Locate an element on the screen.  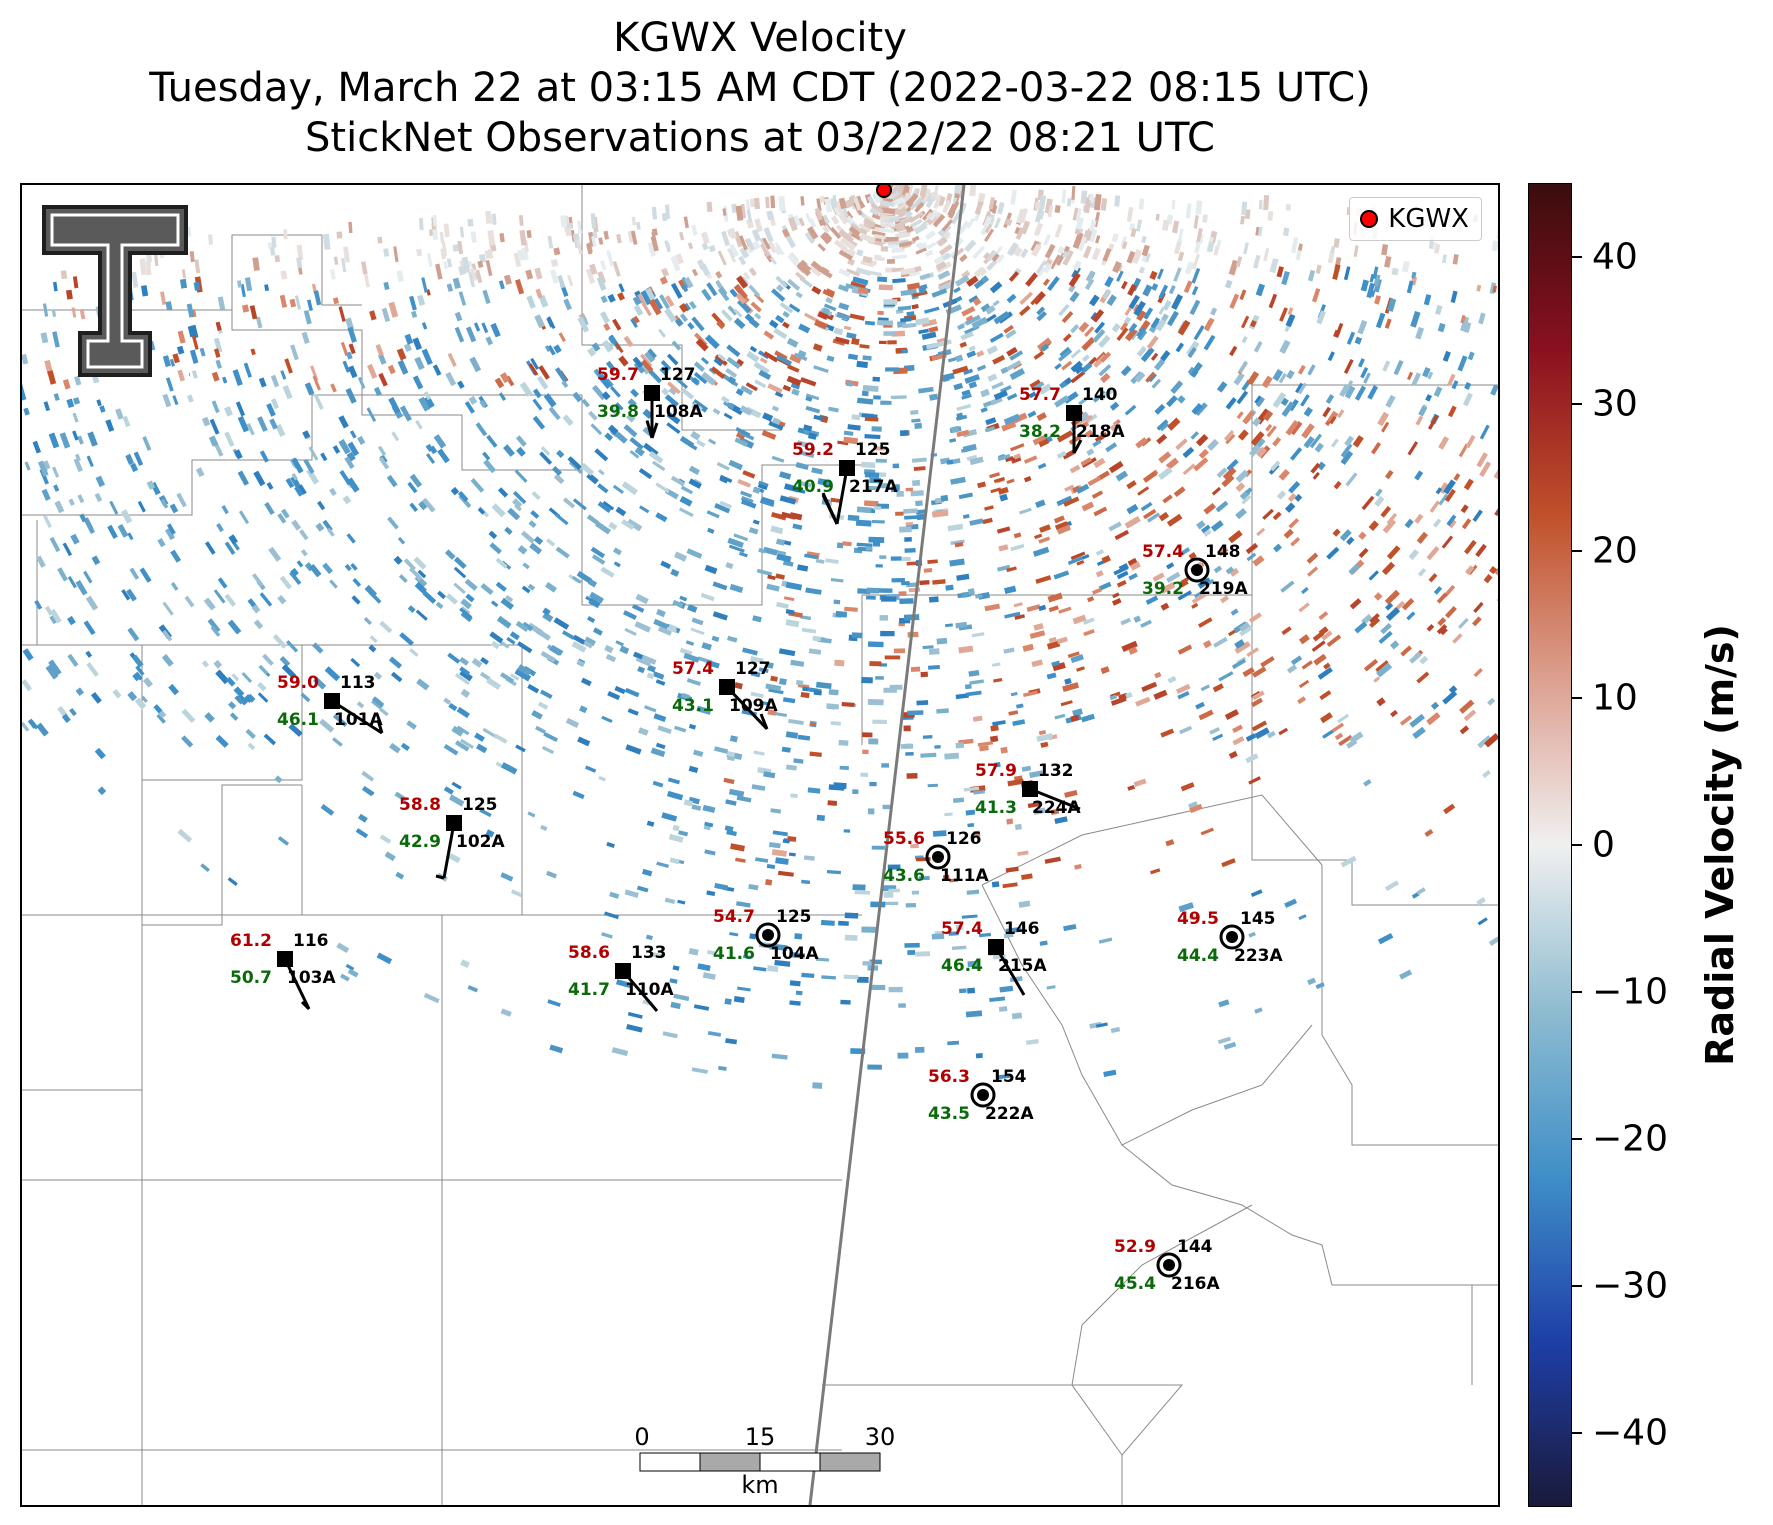
scale-unit: km is located at coordinates (759, 1485).